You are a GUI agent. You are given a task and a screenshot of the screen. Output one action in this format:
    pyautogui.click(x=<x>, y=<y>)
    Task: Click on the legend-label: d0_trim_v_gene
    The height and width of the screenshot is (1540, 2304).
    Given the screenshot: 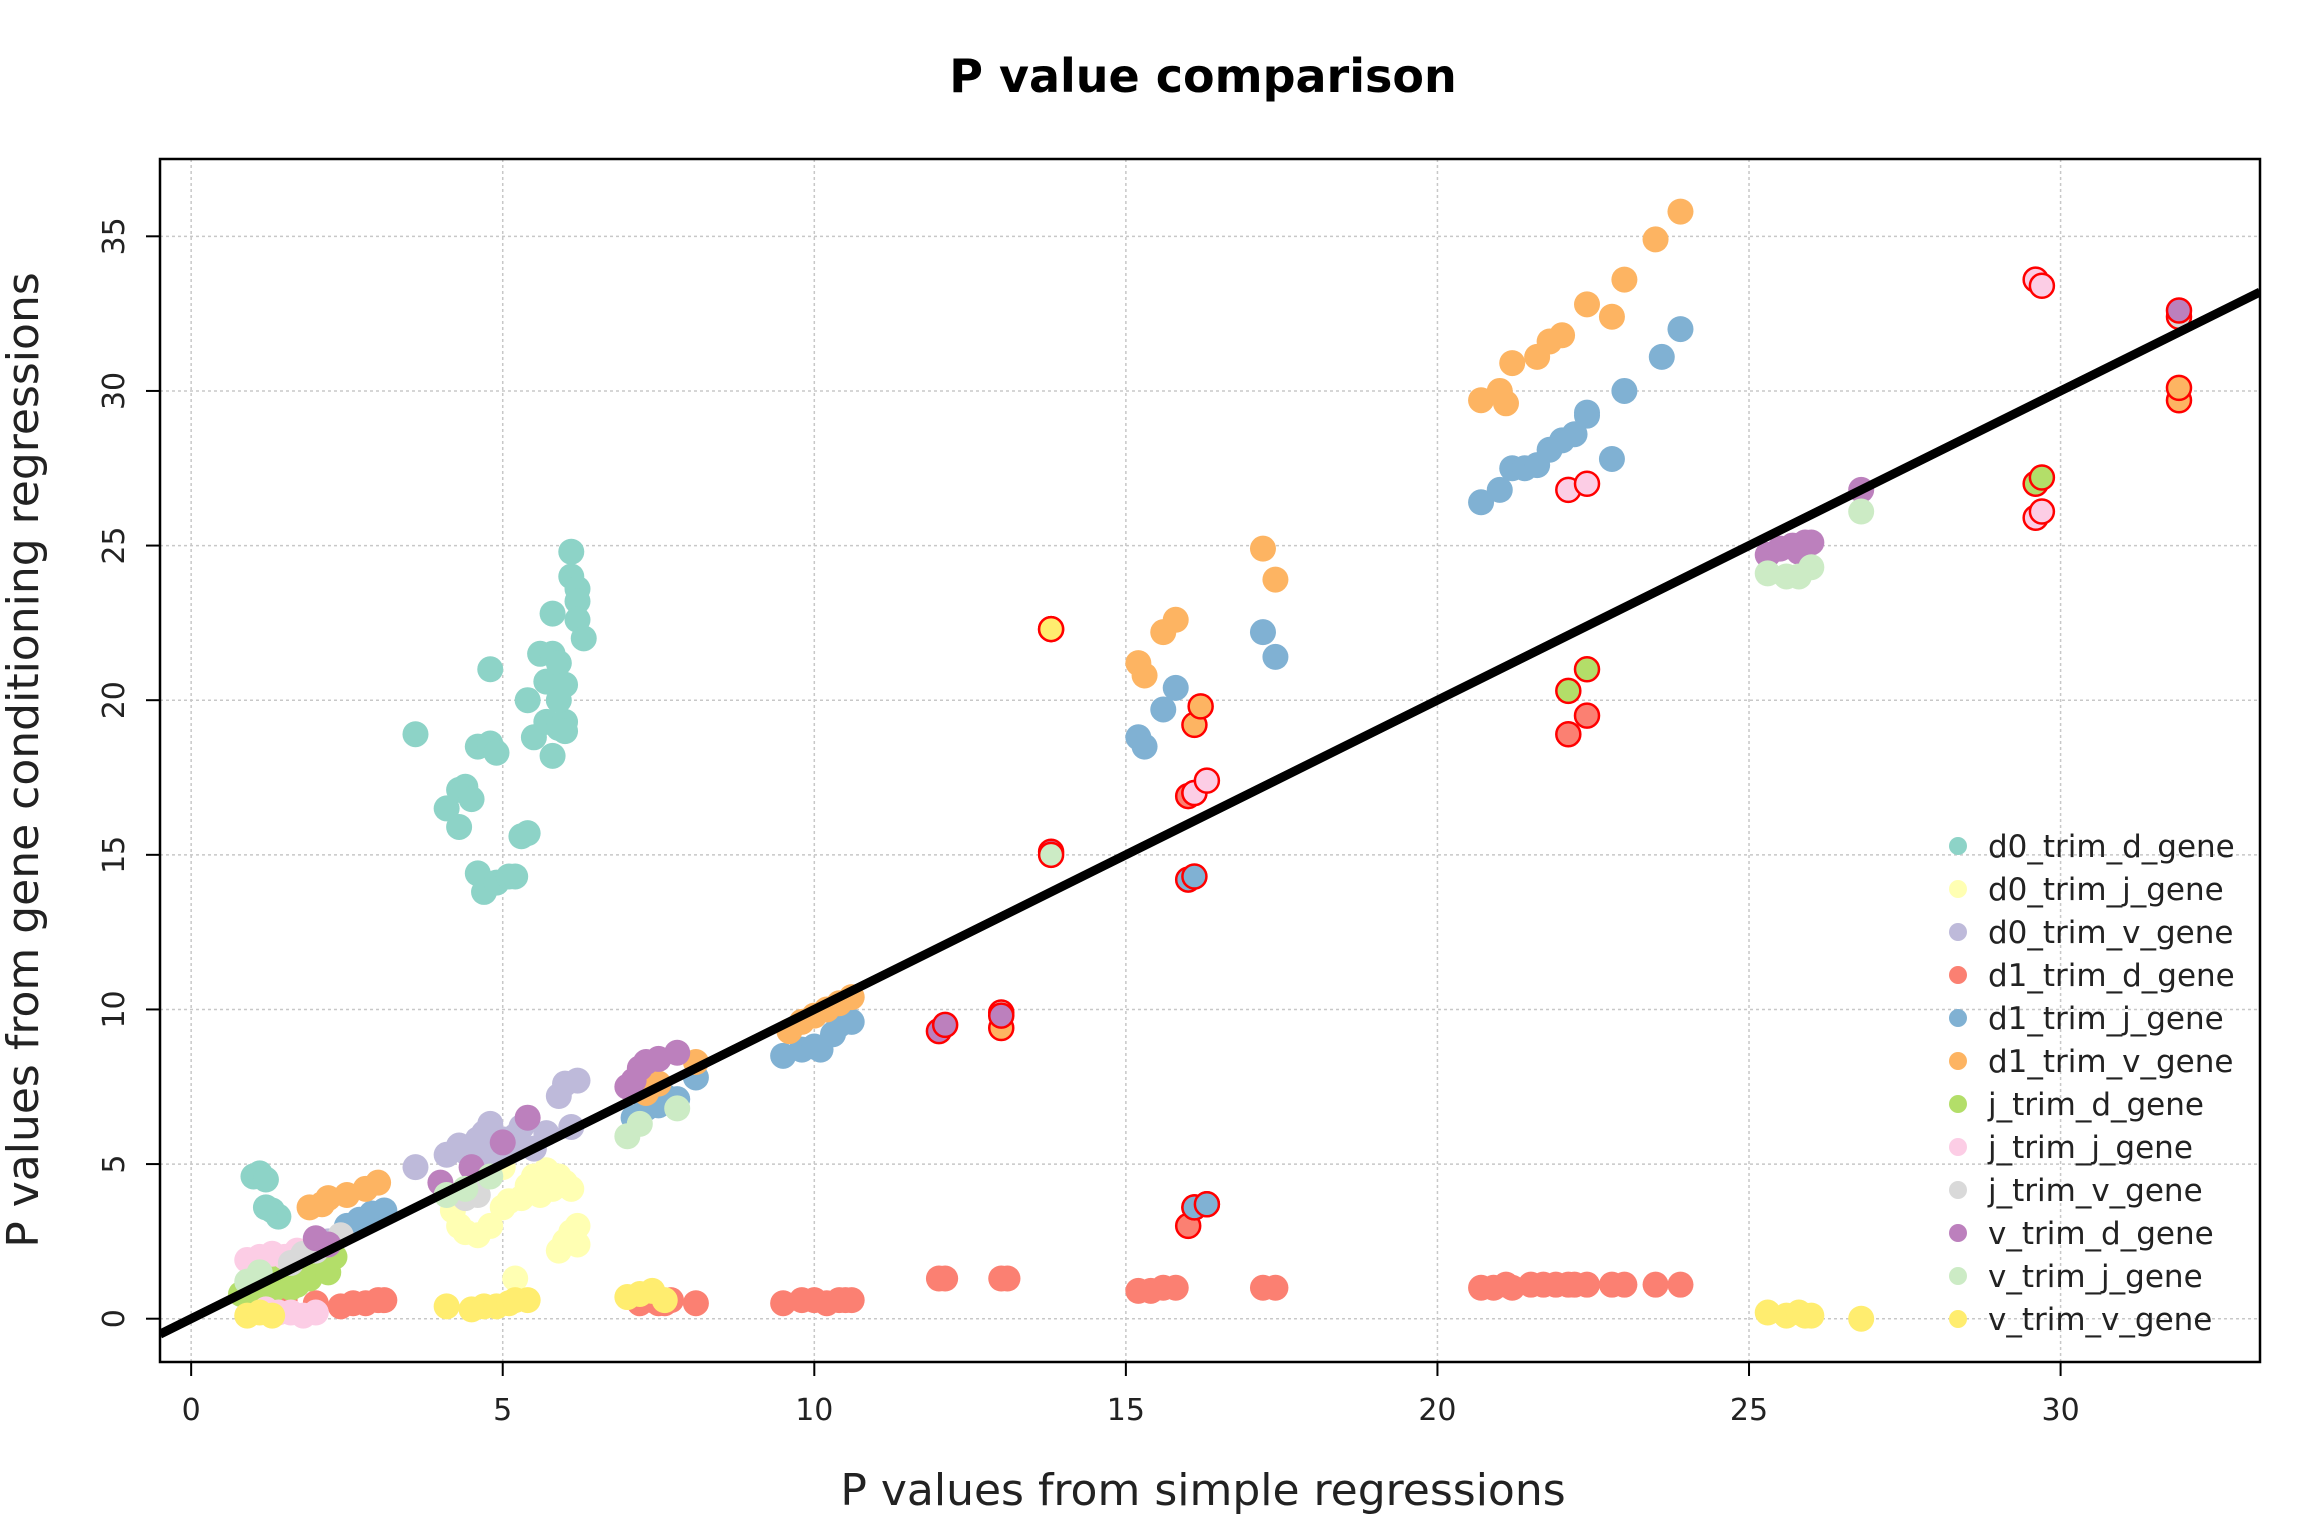 What is the action you would take?
    pyautogui.click(x=2110, y=933)
    